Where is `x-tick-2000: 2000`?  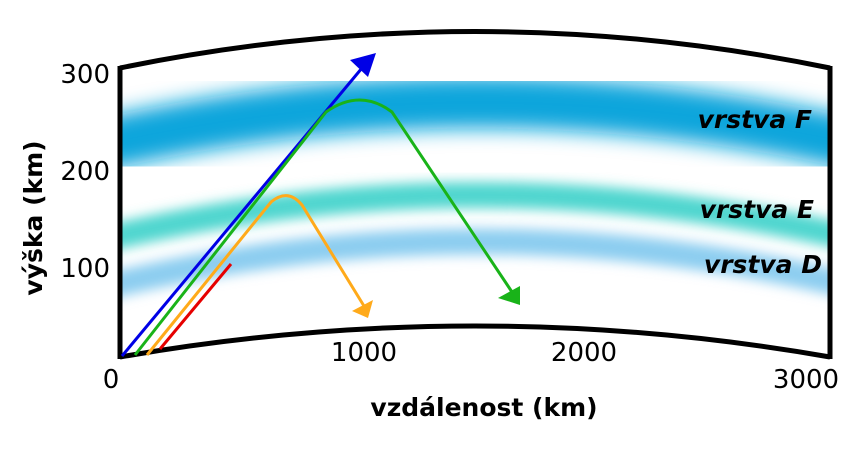
x-tick-2000: 2000 is located at coordinates (584, 353).